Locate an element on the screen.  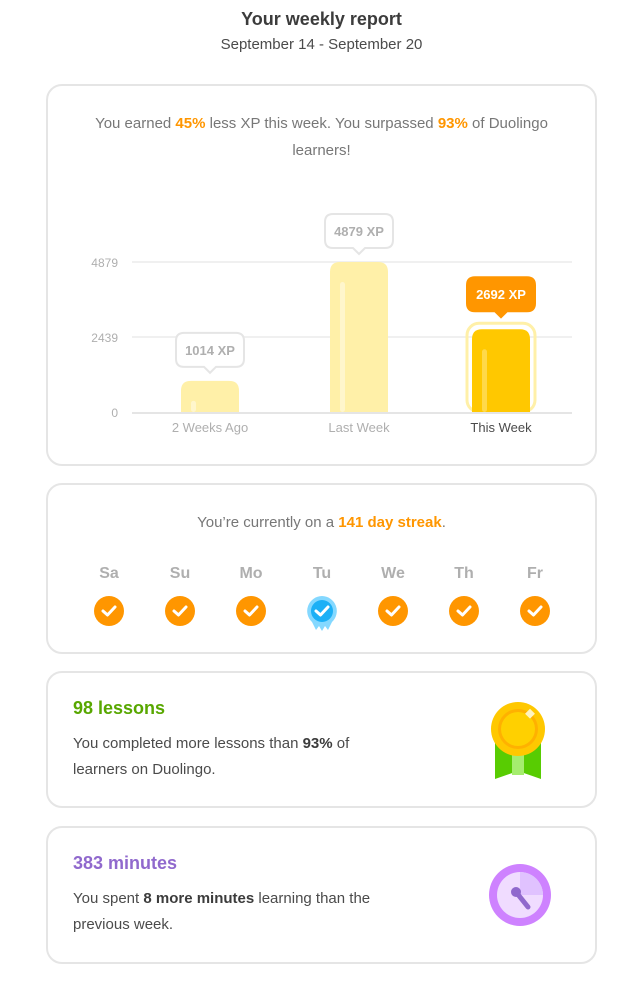
y-tick-label: 0 is located at coordinates (114, 413).